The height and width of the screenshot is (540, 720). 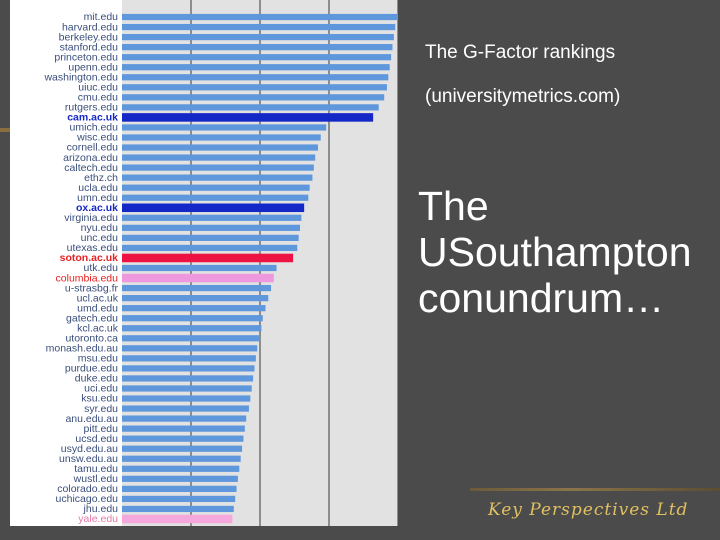 What do you see at coordinates (192, 318) in the screenshot?
I see `bar-gatech-edu` at bounding box center [192, 318].